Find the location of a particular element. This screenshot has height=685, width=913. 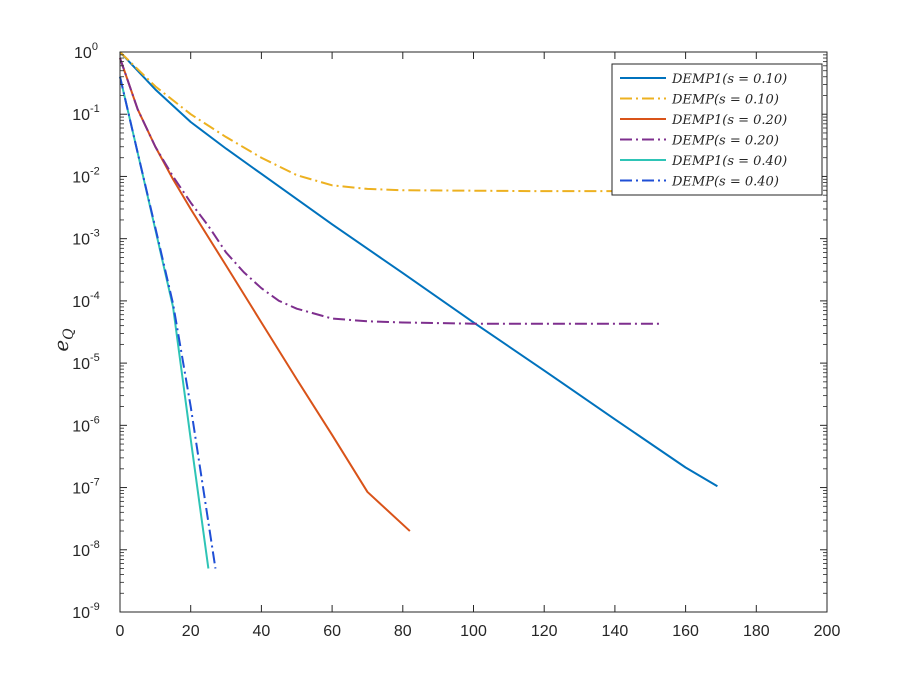

y-tick-exponent: -1 is located at coordinates (95, 109).